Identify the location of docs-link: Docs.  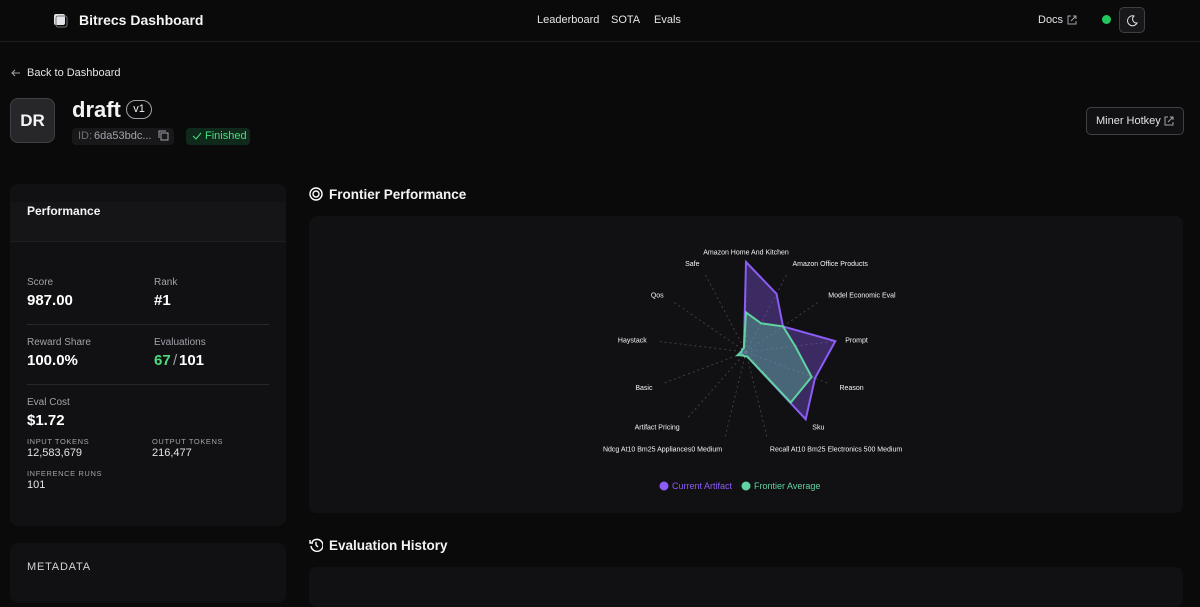
(1051, 20).